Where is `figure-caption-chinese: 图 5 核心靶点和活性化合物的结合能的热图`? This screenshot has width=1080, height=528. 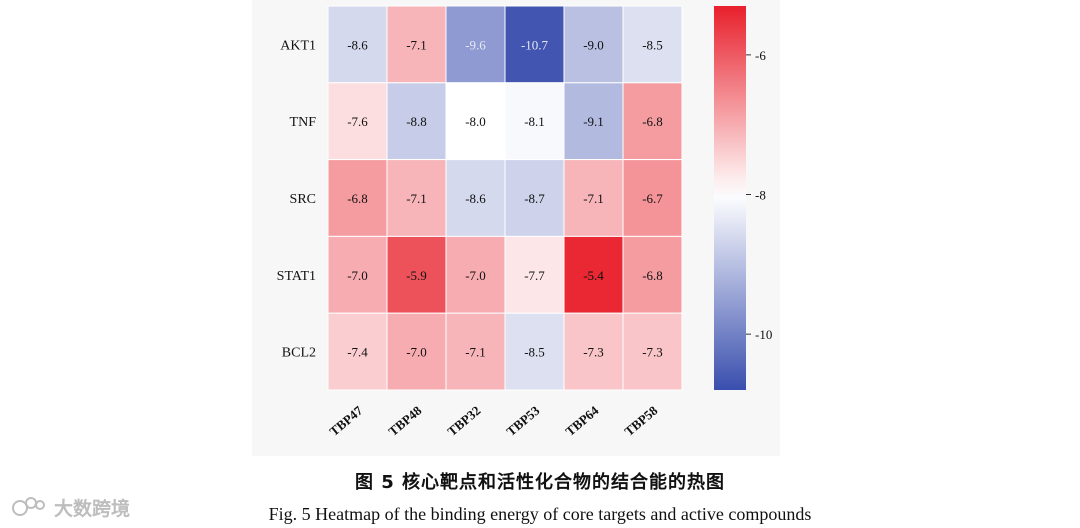
figure-caption-chinese: 图 5 核心靶点和活性化合物的结合能的热图 is located at coordinates (540, 482).